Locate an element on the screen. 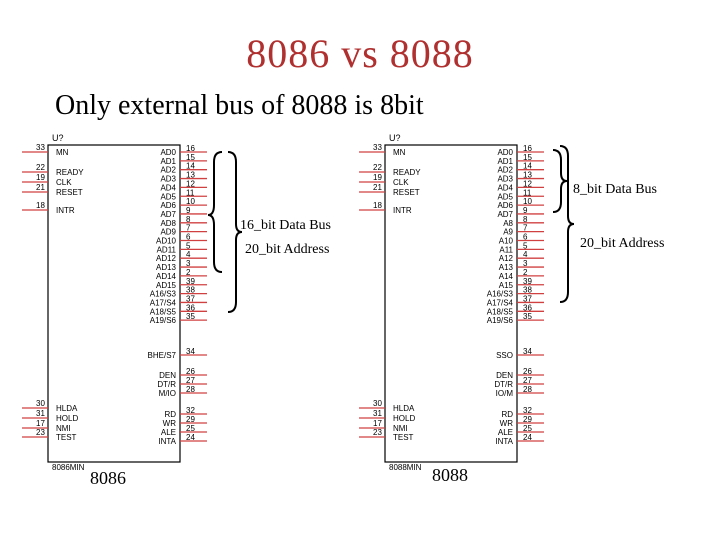 Image resolution: width=720 pixels, height=540 pixels. brace-8086-address is located at coordinates (235, 232).